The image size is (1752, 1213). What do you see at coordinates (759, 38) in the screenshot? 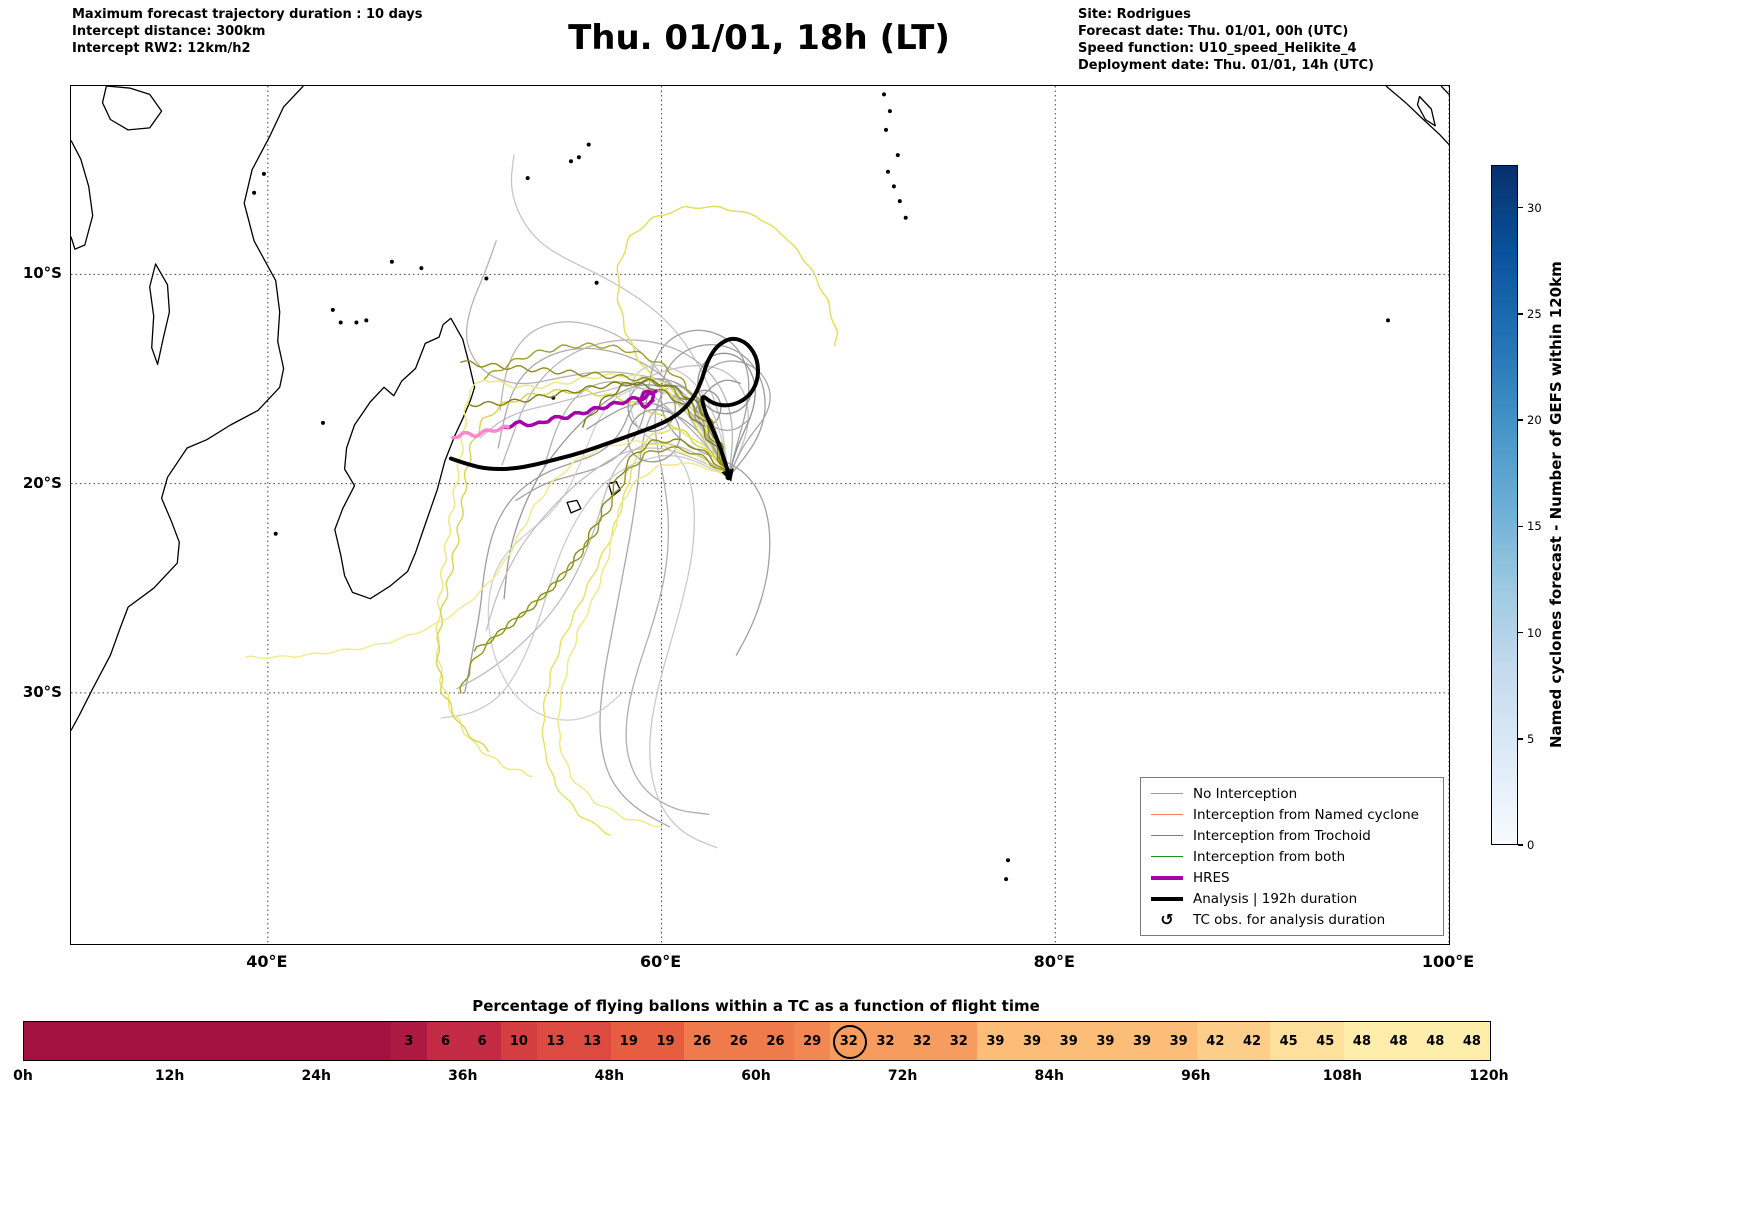
I see `page-title: Thu. 01/01, 18h (LT)` at bounding box center [759, 38].